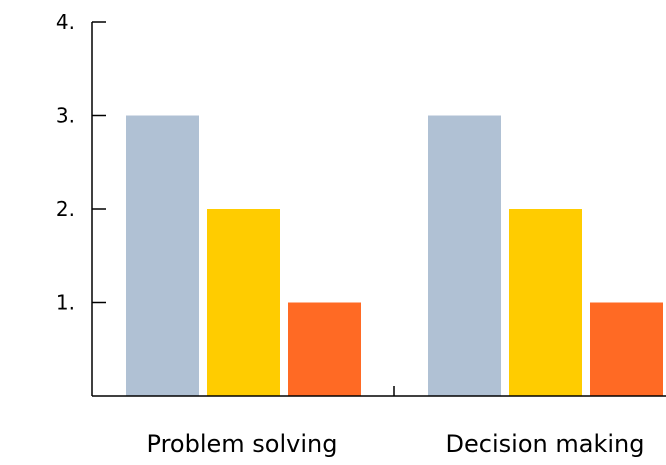 This screenshot has width=666, height=465. What do you see at coordinates (65, 22) in the screenshot?
I see `y-tick-label-4: 4.` at bounding box center [65, 22].